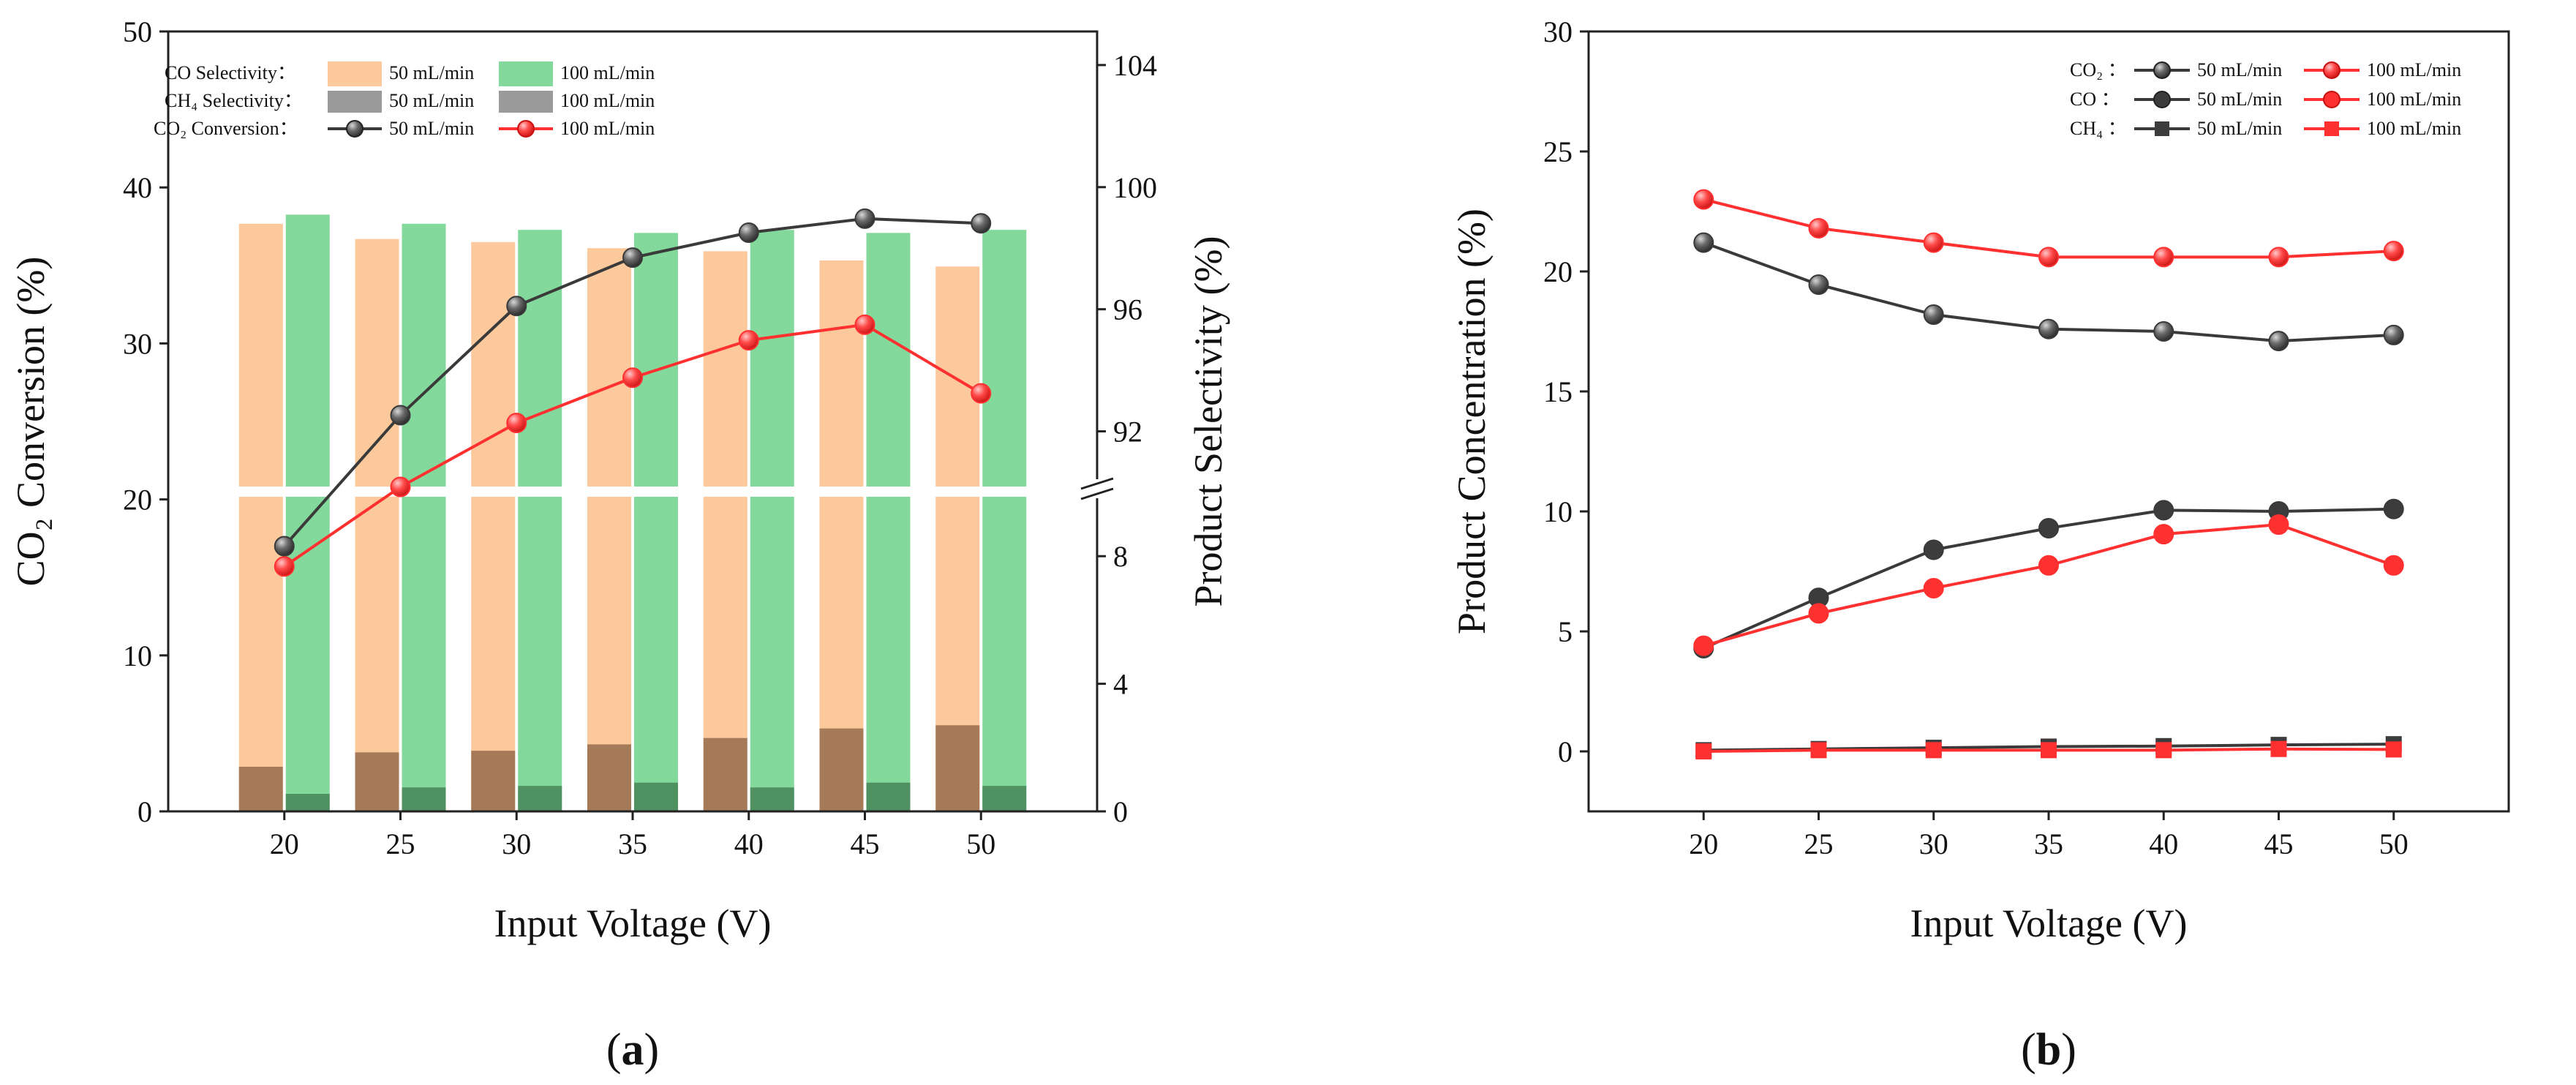 This screenshot has width=2576, height=1085. What do you see at coordinates (1558, 511) in the screenshot?
I see `b-y-tick-label: 10` at bounding box center [1558, 511].